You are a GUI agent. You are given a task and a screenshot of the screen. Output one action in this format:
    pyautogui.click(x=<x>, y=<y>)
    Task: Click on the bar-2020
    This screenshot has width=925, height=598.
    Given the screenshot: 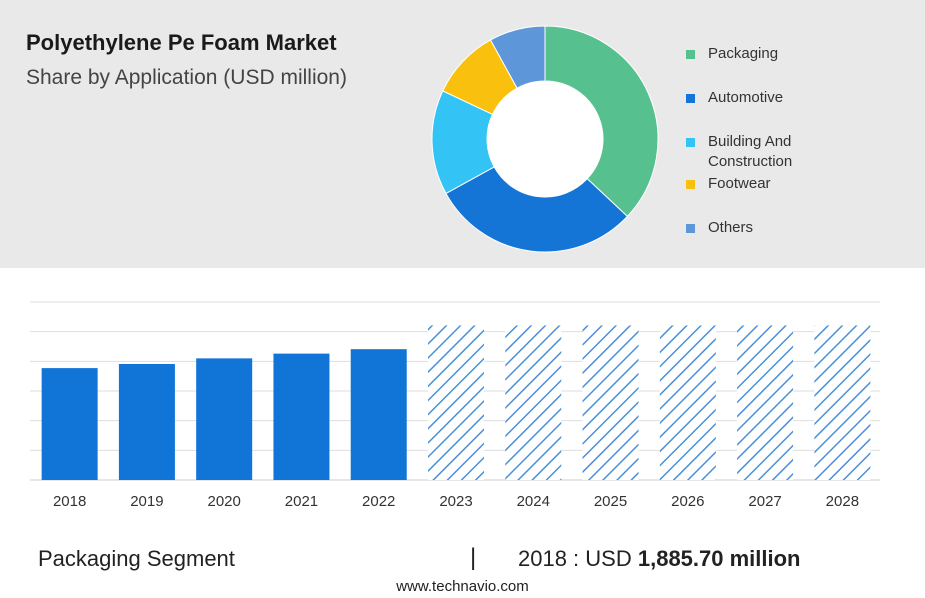 What is the action you would take?
    pyautogui.click(x=224, y=419)
    